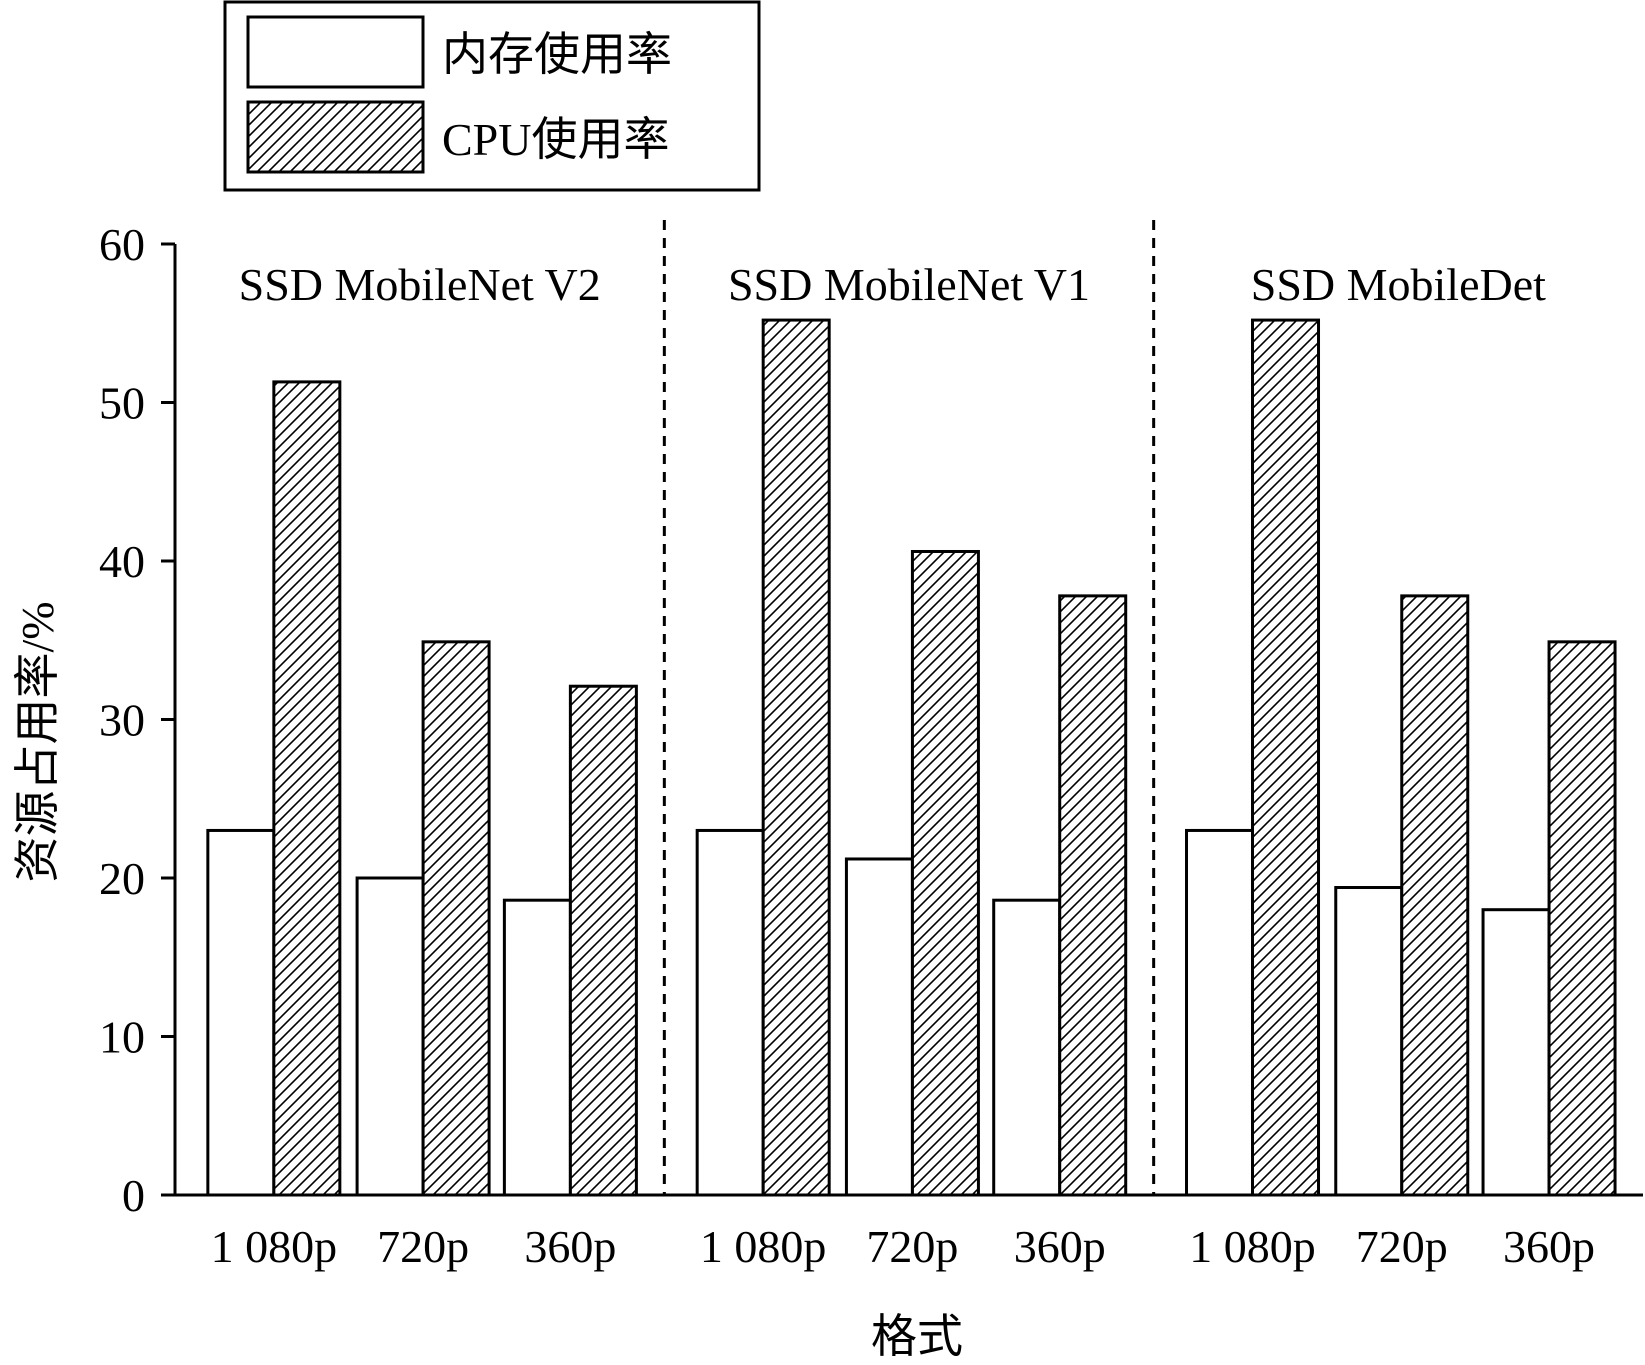 The height and width of the screenshot is (1365, 1645). Describe the element at coordinates (122, 403) in the screenshot. I see `y-tick-label: 50` at that location.